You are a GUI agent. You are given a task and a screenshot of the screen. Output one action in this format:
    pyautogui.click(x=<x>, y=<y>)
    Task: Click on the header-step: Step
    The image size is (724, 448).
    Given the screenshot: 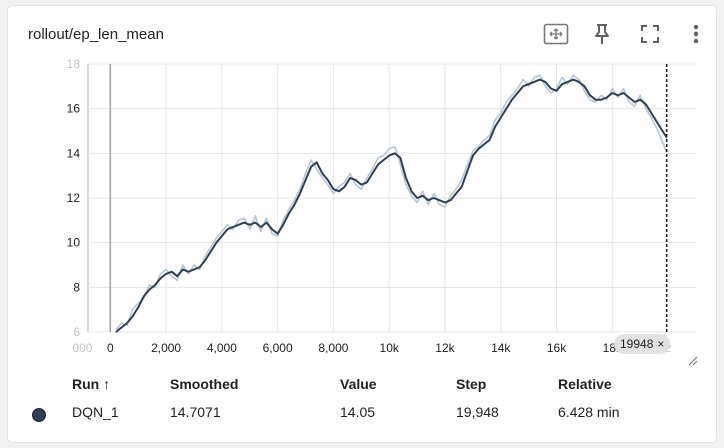 What is the action you would take?
    pyautogui.click(x=471, y=384)
    